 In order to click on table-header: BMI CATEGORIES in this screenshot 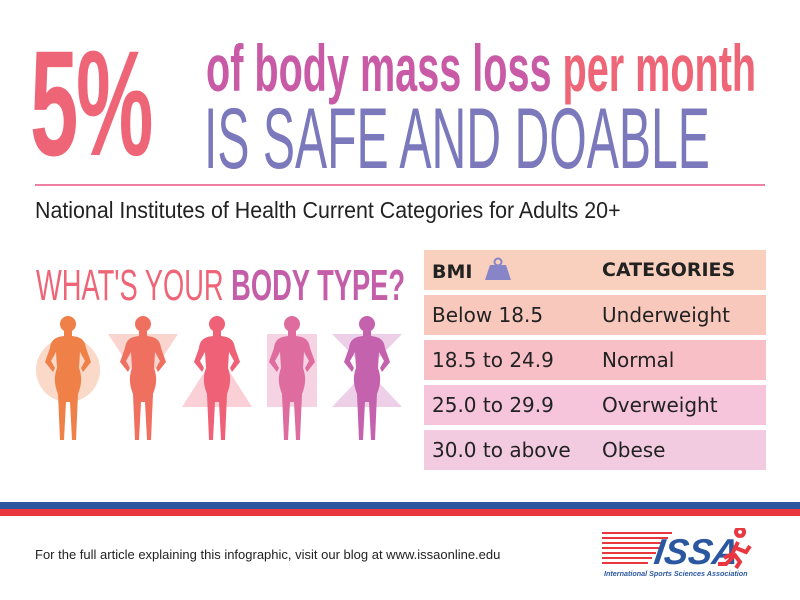, I will do `click(595, 270)`.